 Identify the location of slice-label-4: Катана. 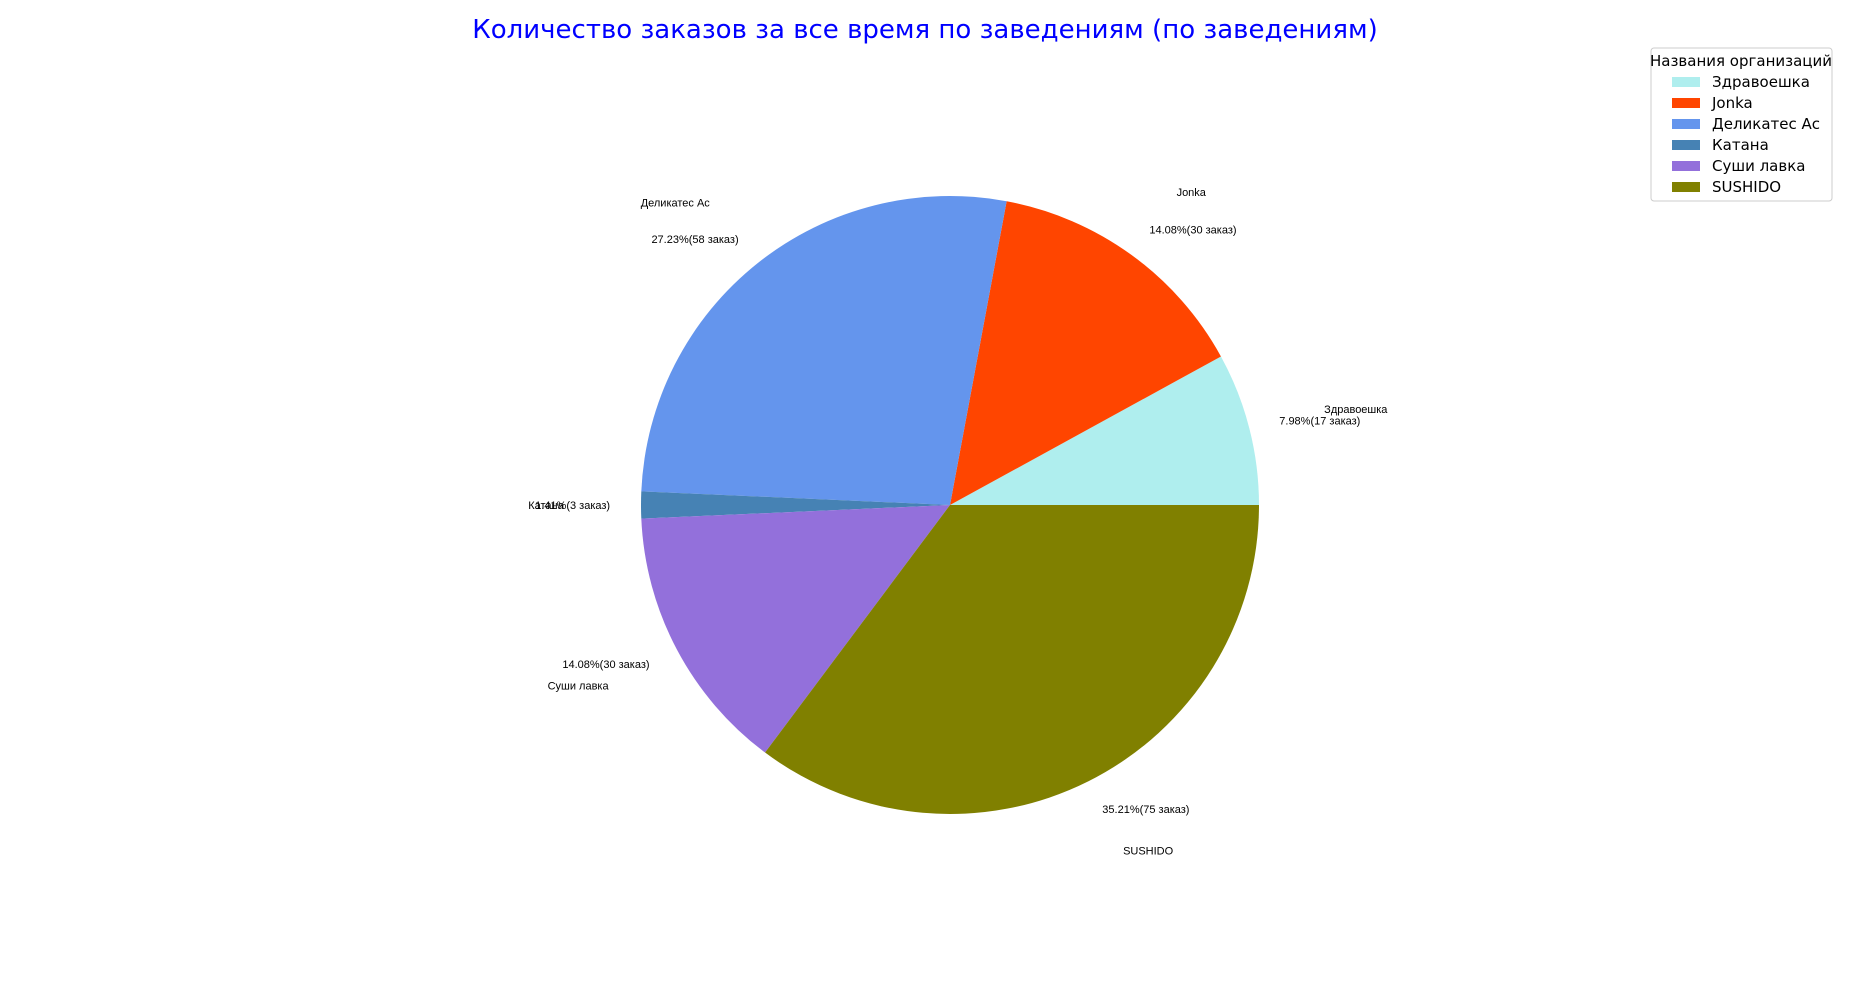
(546, 506).